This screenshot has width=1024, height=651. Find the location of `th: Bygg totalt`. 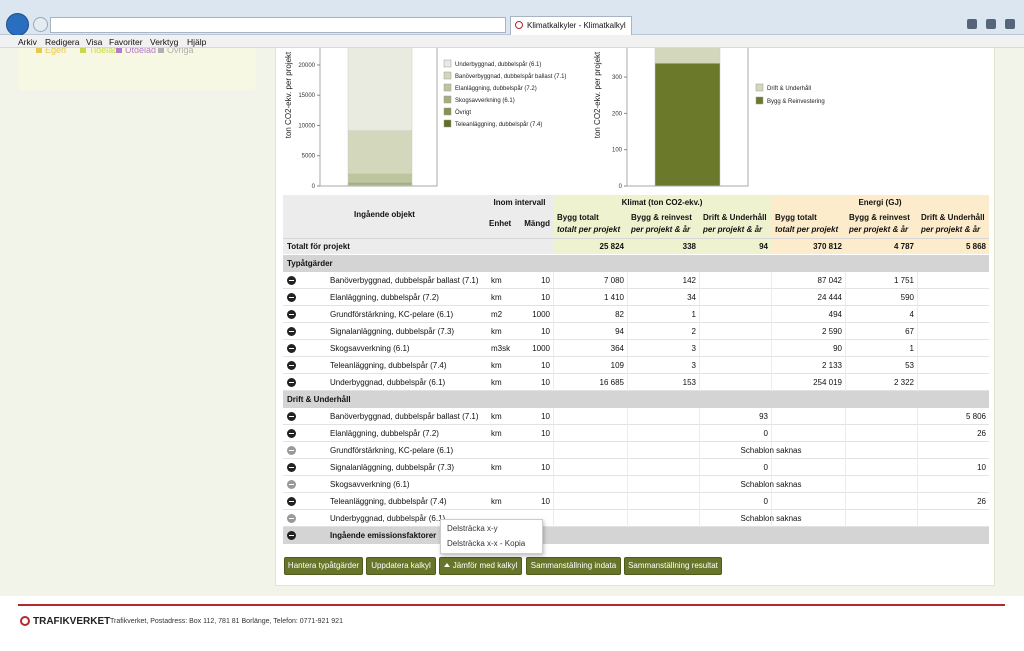

th: Bygg totalt is located at coordinates (578, 217).